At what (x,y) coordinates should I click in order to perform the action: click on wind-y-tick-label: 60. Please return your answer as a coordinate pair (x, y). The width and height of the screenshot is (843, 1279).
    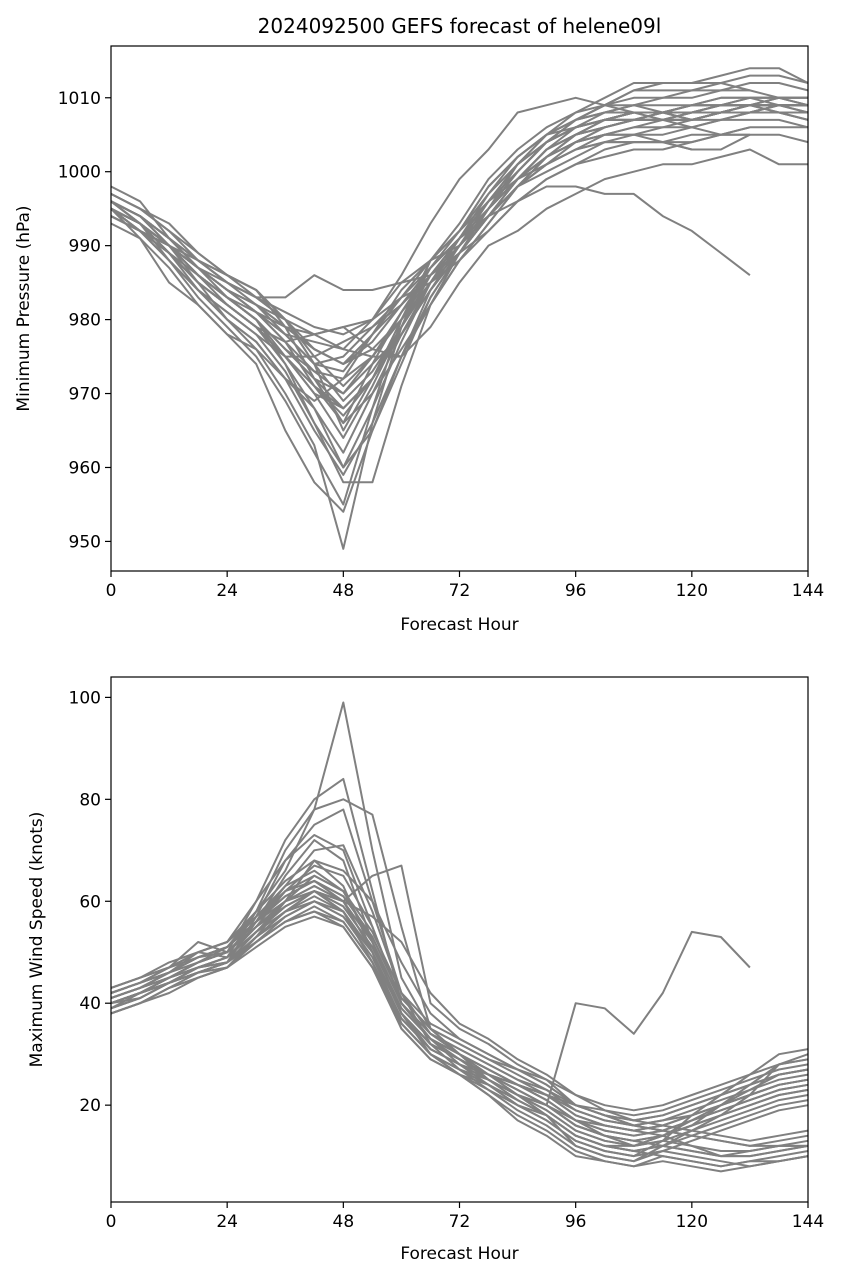
    Looking at the image, I should click on (90, 902).